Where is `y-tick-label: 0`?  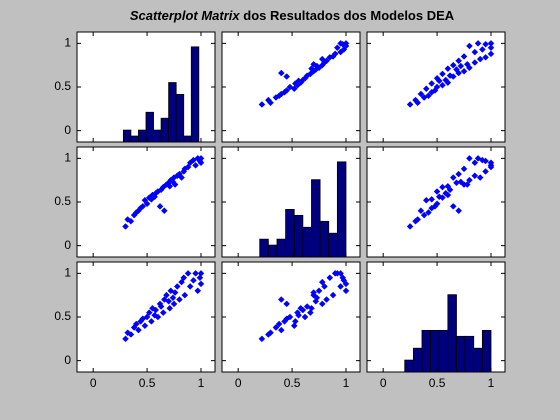 y-tick-label: 0 is located at coordinates (67, 360).